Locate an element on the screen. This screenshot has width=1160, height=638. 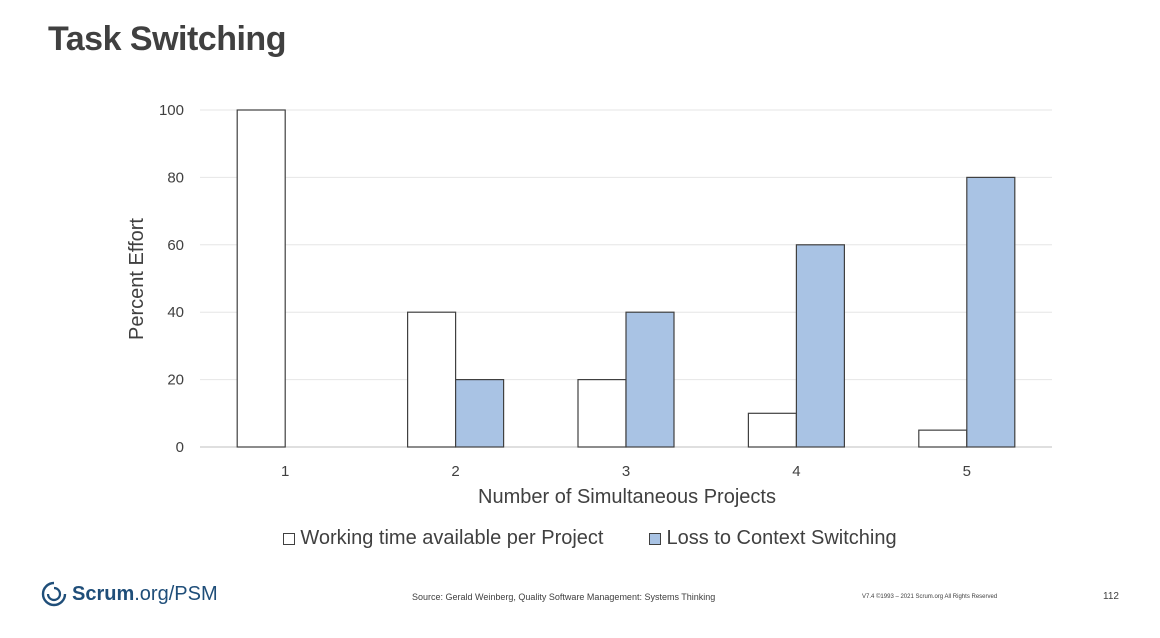
y-axis-label: Percent Effort is located at coordinates (137, 279).